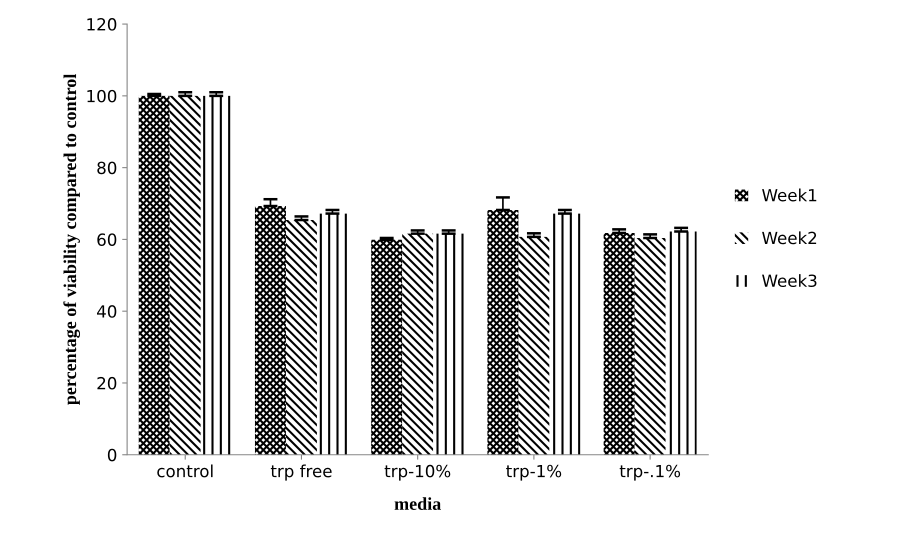  I want to click on legend-label: Week3, so click(789, 281).